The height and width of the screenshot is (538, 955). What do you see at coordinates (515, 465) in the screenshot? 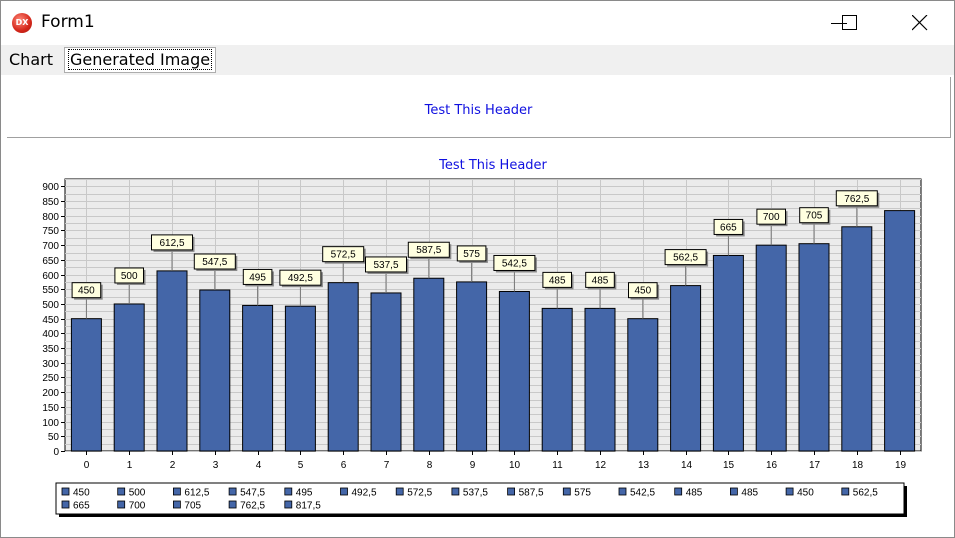
I see `x-tick-label: 10` at bounding box center [515, 465].